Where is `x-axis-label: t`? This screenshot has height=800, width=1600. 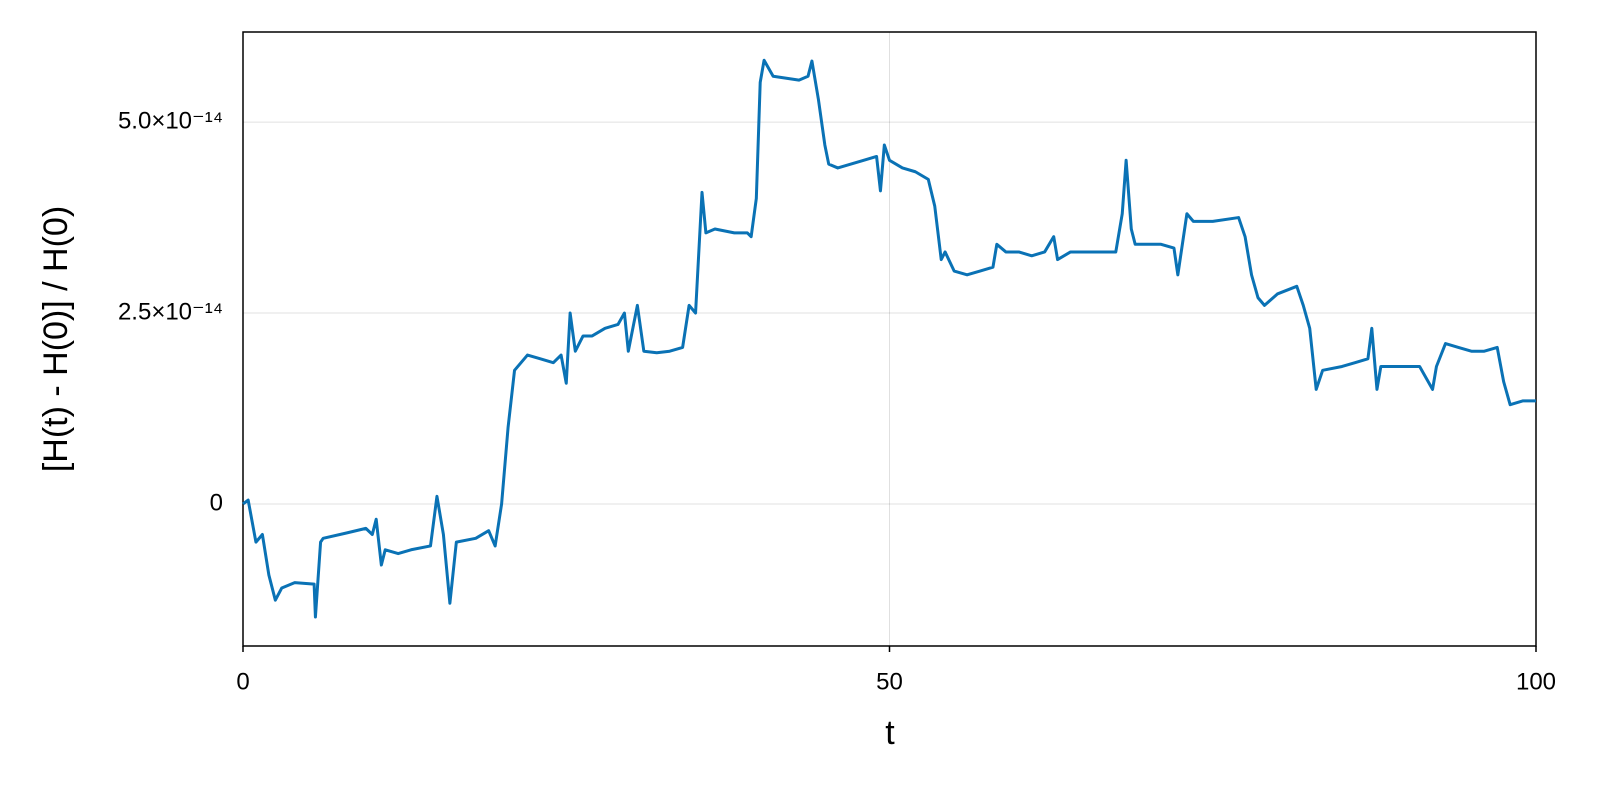 x-axis-label: t is located at coordinates (890, 733).